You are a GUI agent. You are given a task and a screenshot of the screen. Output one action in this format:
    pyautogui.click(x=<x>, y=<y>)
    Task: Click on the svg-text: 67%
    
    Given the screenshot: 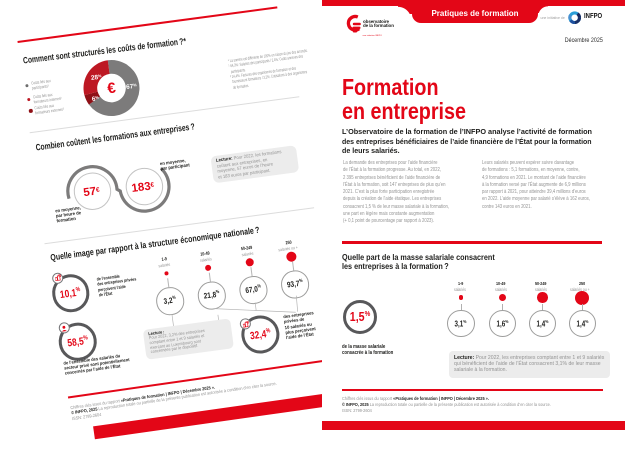 What is the action you would take?
    pyautogui.click(x=132, y=87)
    